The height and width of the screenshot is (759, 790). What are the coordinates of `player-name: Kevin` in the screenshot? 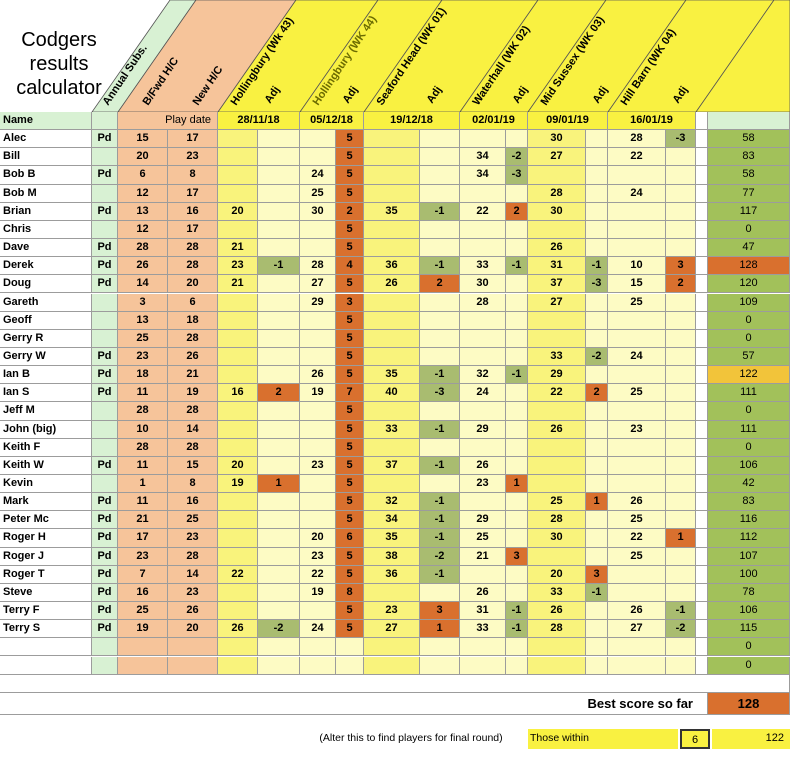 It's located at (46, 484).